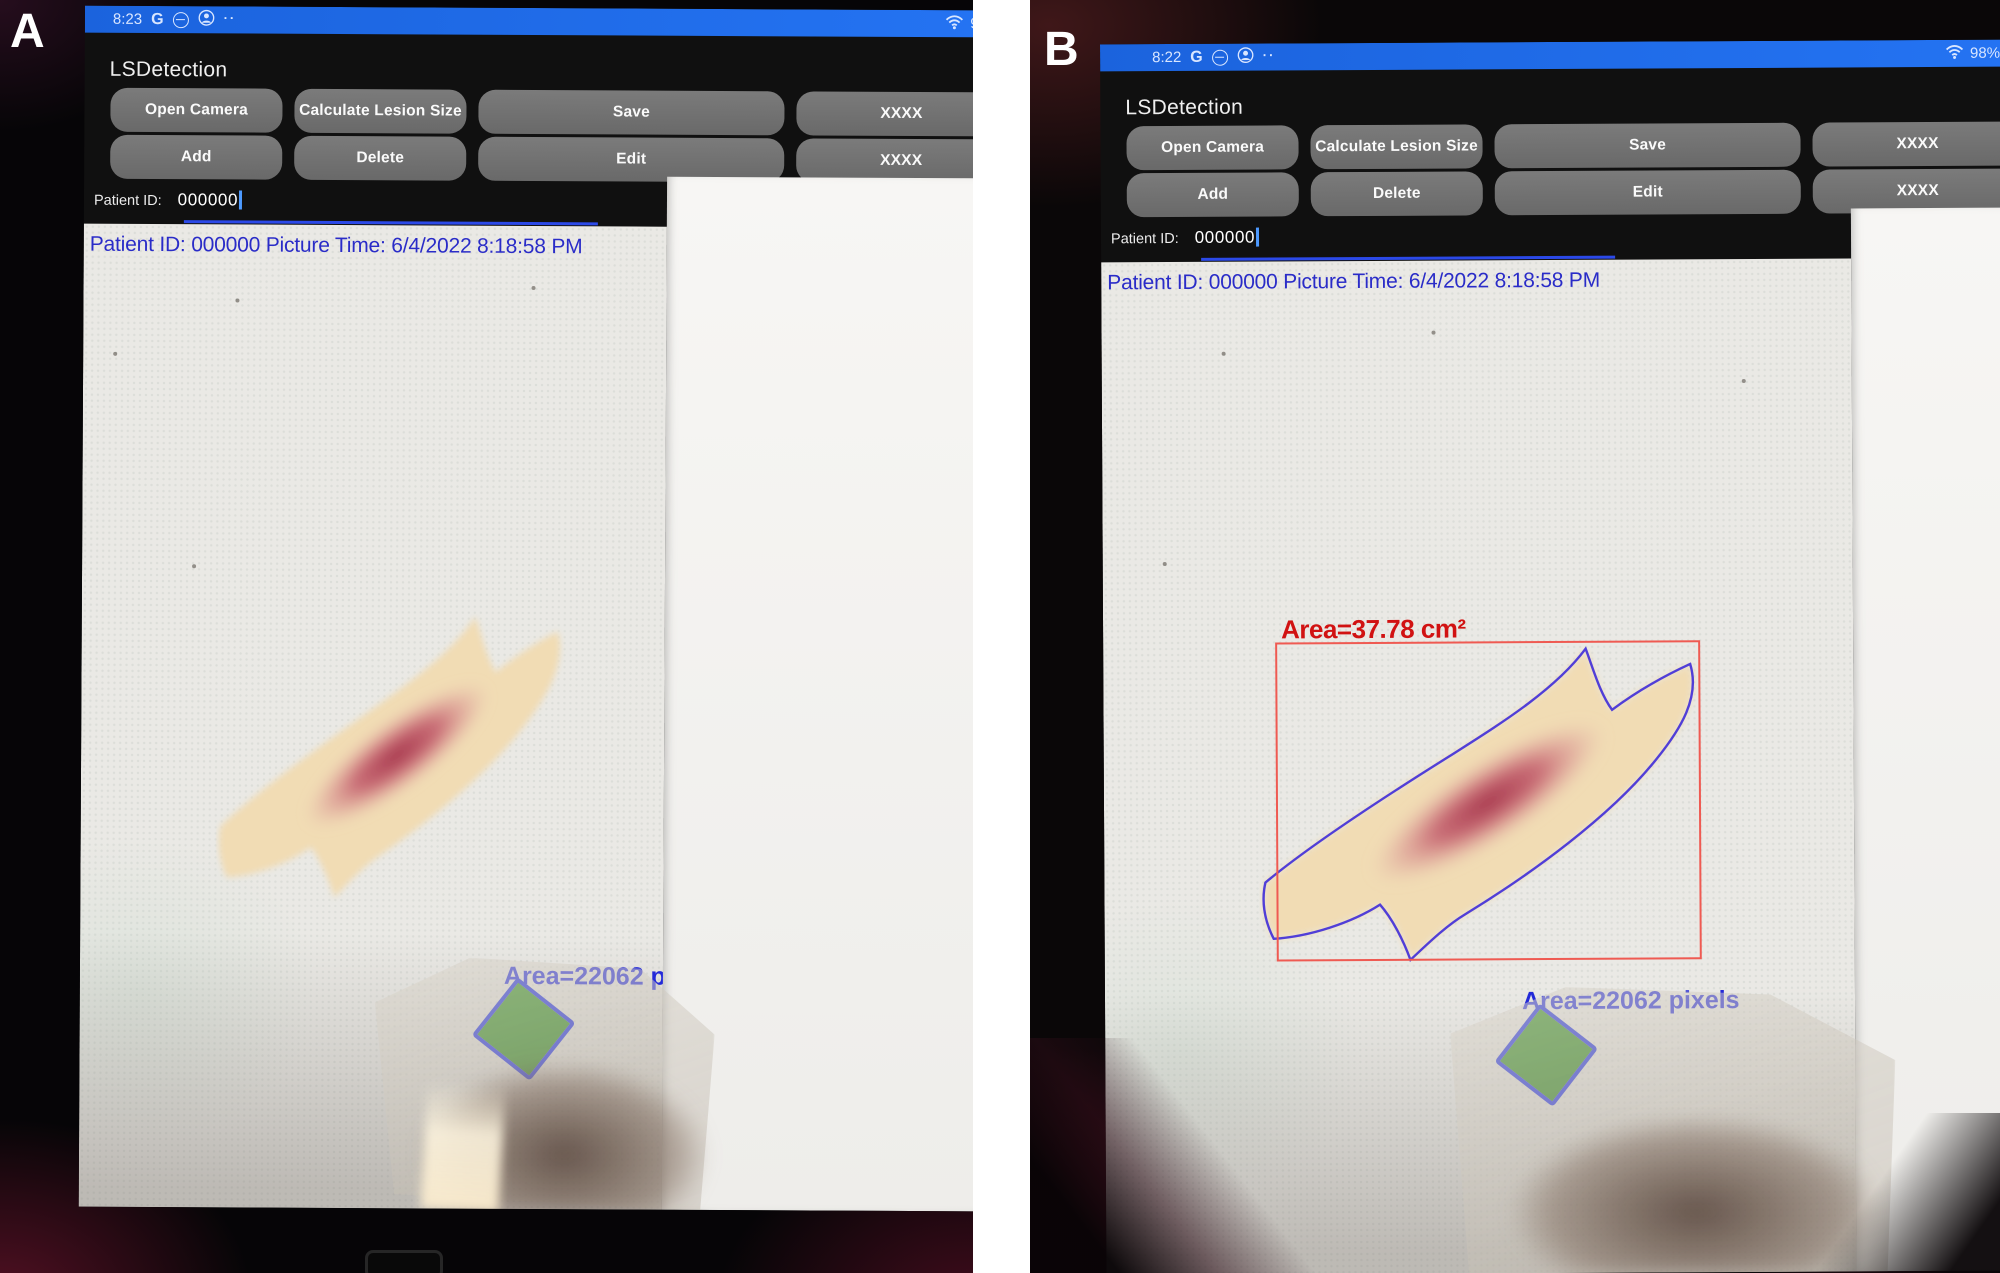  I want to click on tablet-bezel-camera, so click(404, 1261).